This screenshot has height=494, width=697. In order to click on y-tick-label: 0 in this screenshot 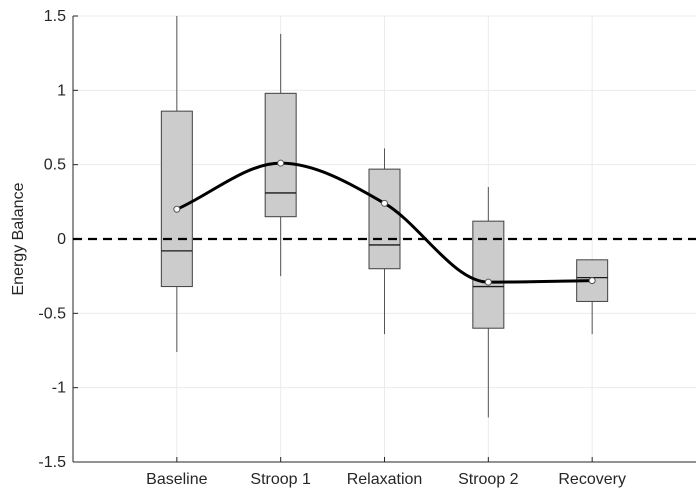, I will do `click(61, 239)`.